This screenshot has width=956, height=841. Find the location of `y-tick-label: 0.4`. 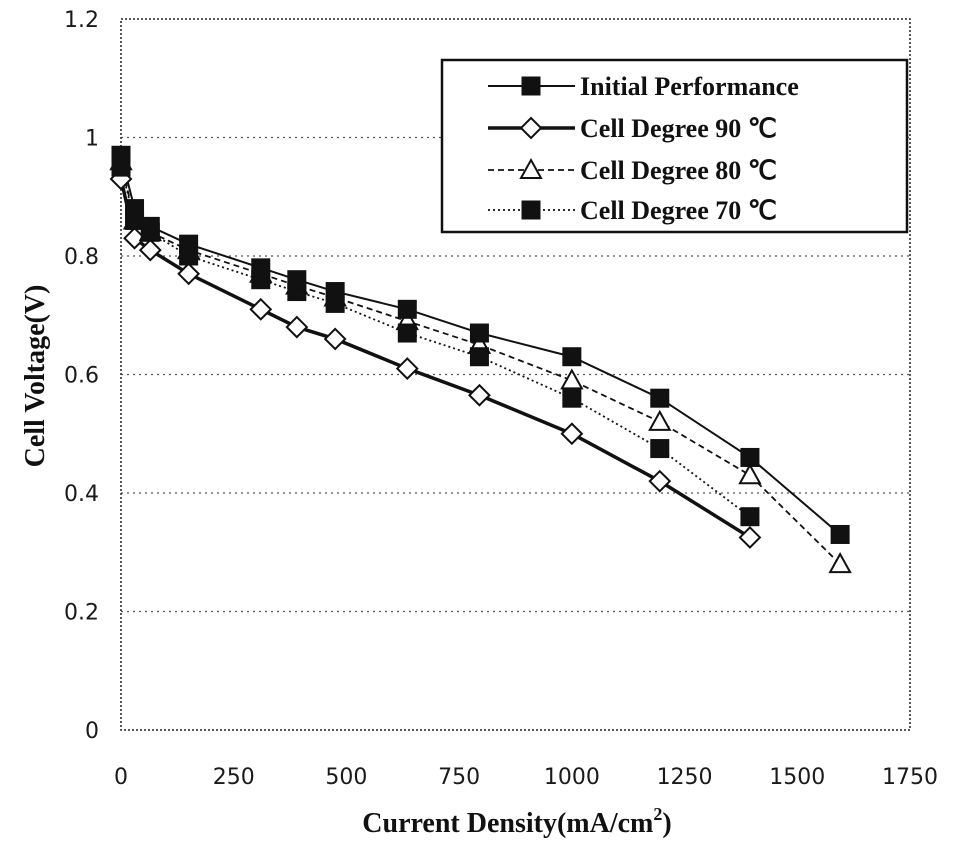

y-tick-label: 0.4 is located at coordinates (81, 494).